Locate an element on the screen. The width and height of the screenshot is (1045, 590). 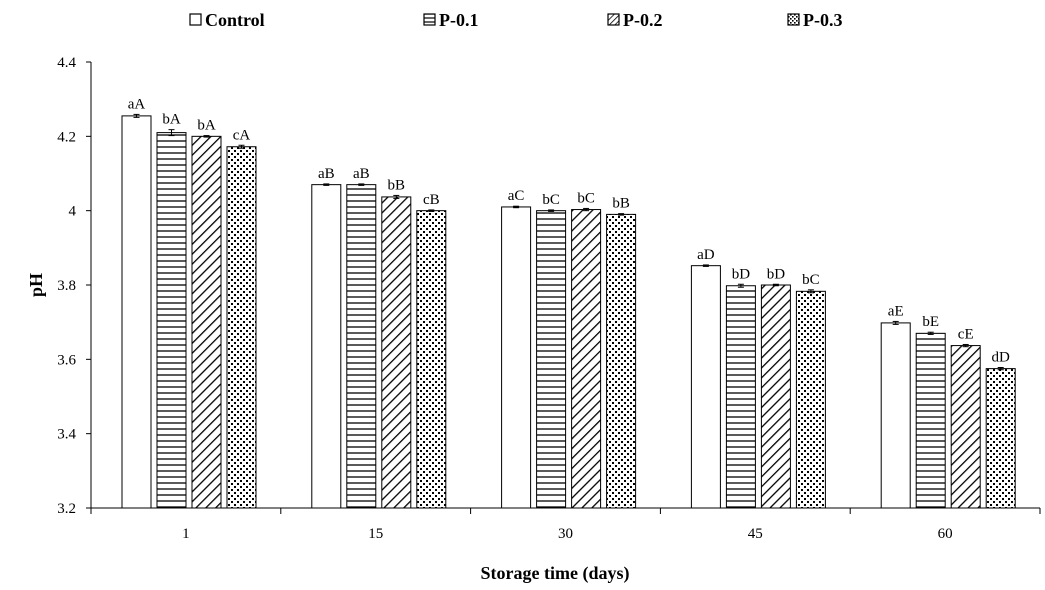
legend-label: Control is located at coordinates (235, 20).